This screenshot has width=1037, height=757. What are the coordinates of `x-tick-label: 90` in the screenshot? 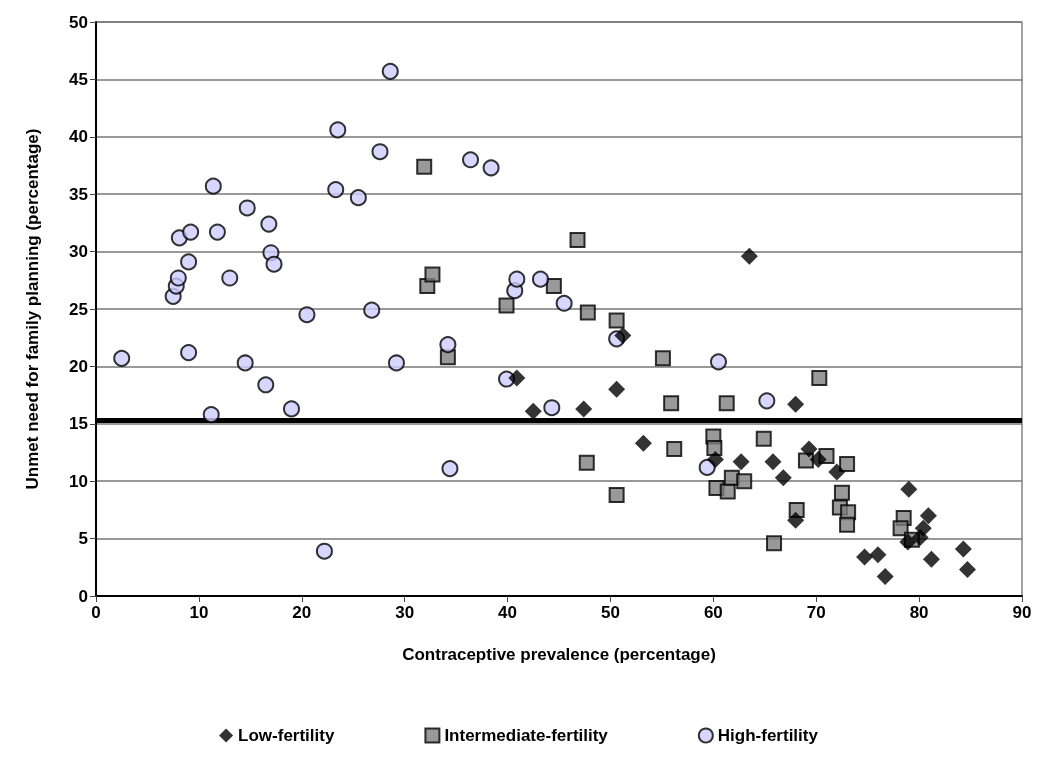 It's located at (1022, 612).